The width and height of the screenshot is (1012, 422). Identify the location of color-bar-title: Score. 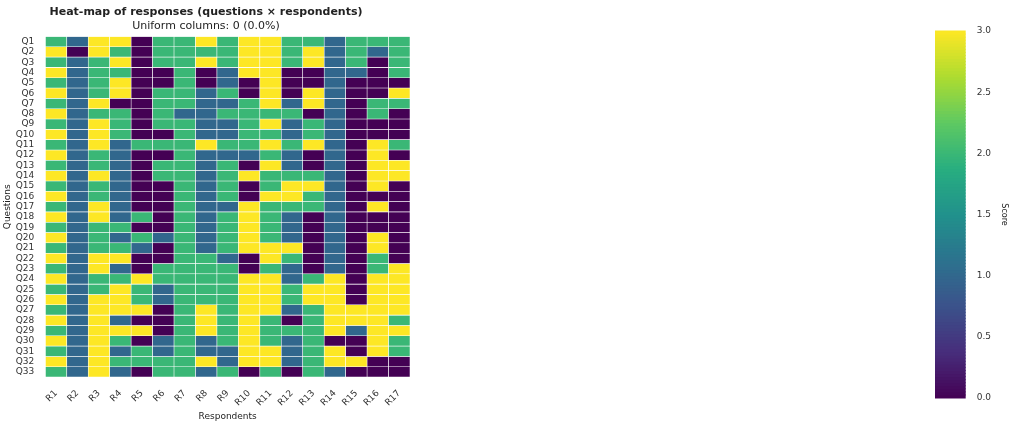
(1004, 214).